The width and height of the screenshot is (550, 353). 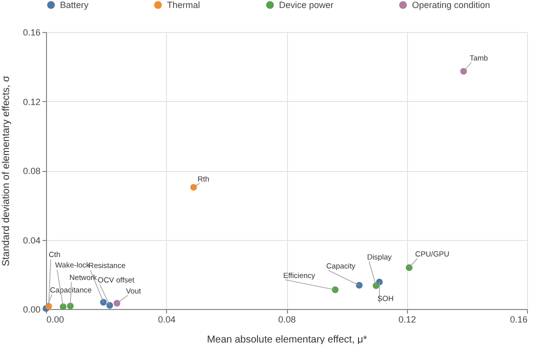 I want to click on y-tick-label: 0.16, so click(x=31, y=33).